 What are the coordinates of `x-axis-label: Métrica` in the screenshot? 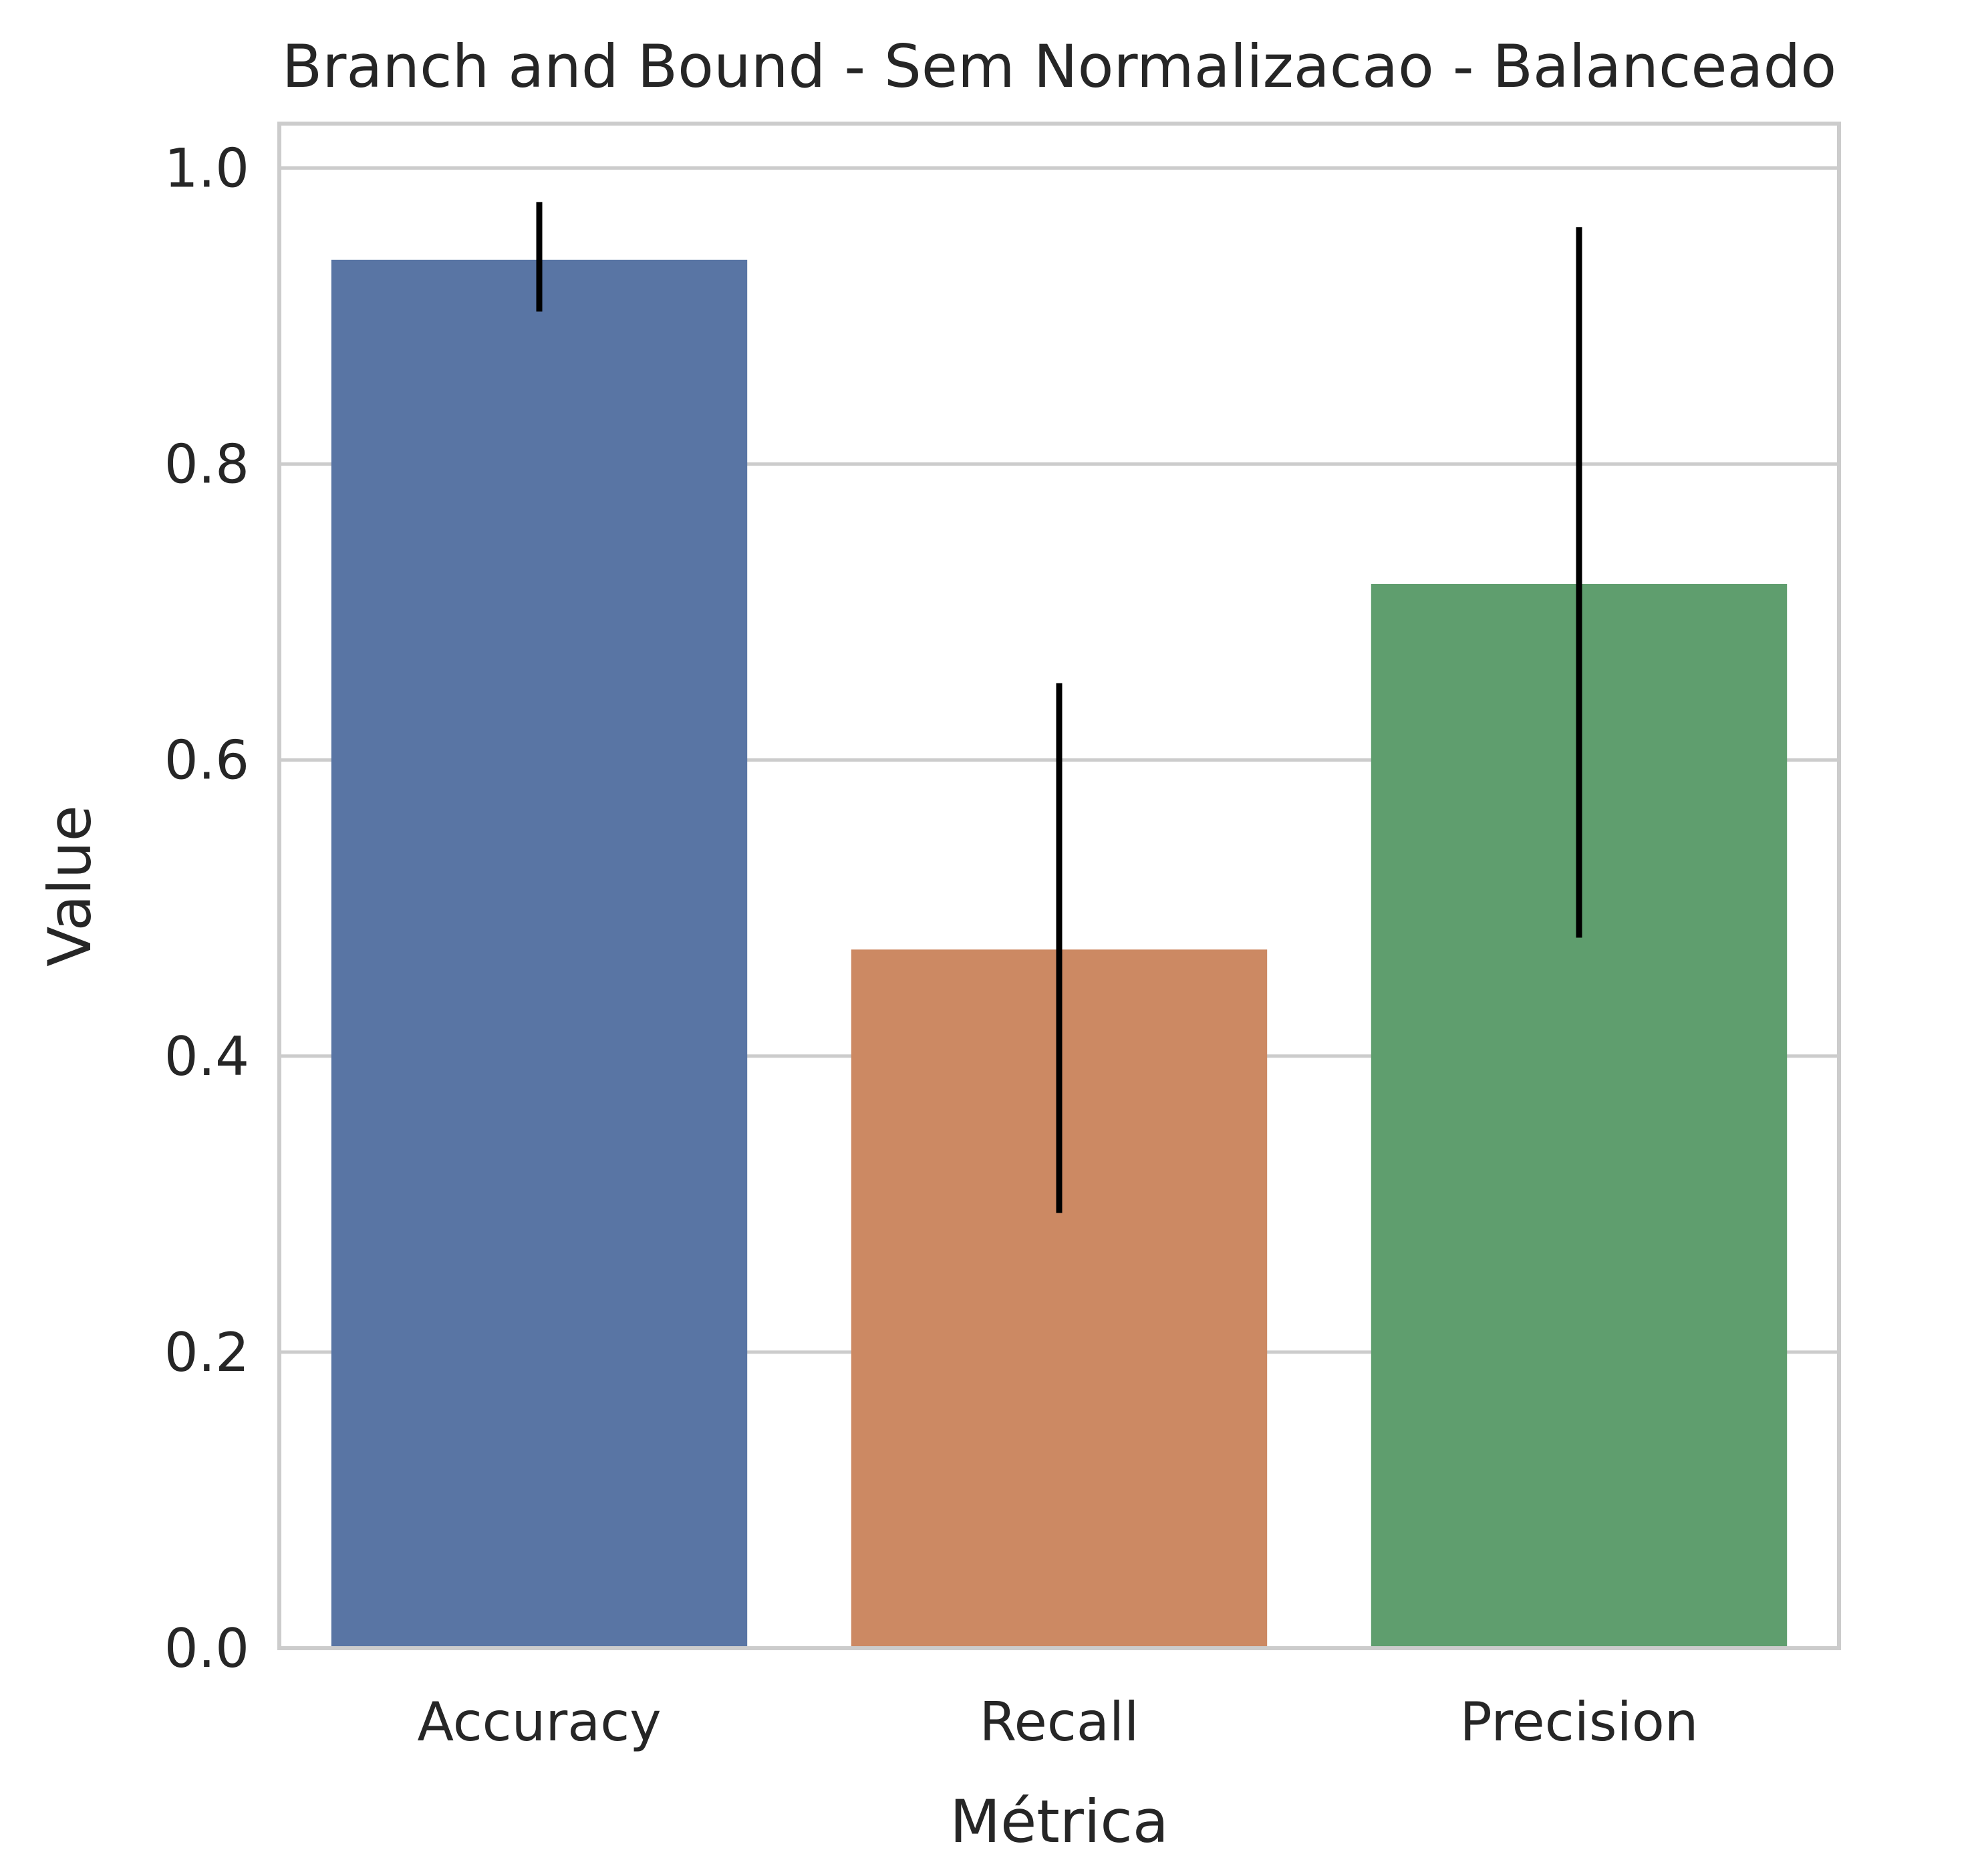 It's located at (1059, 1821).